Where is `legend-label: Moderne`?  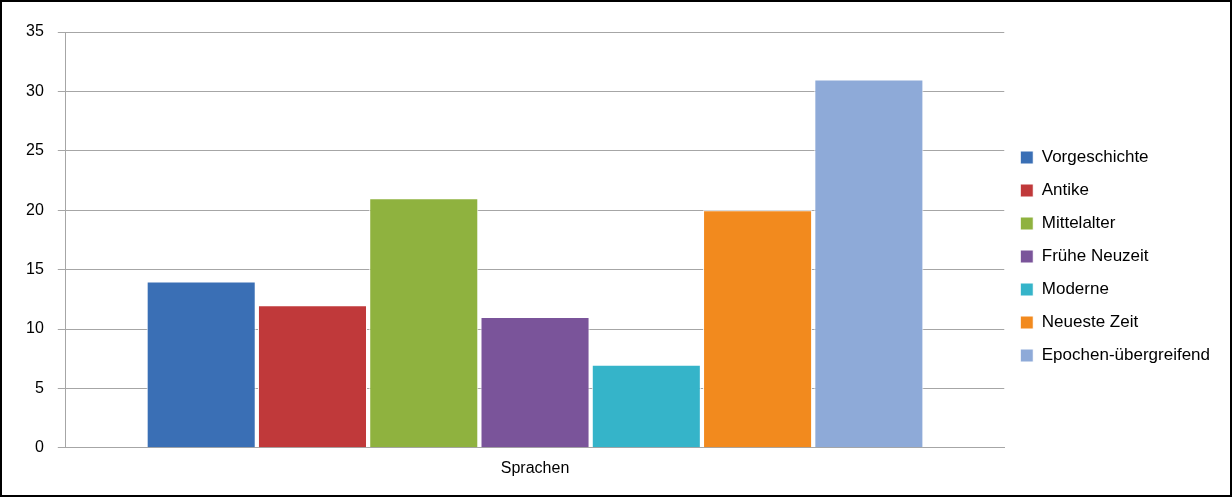 legend-label: Moderne is located at coordinates (1075, 289).